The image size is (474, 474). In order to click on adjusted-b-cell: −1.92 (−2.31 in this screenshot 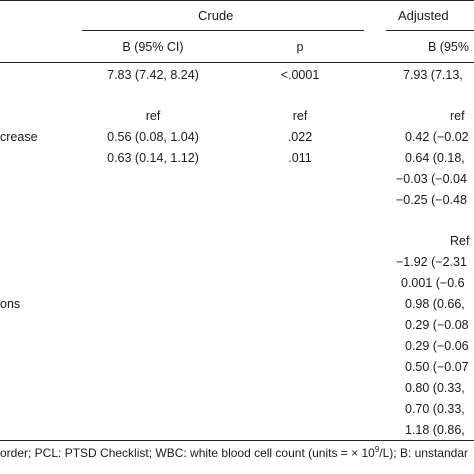, I will do `click(431, 262)`.